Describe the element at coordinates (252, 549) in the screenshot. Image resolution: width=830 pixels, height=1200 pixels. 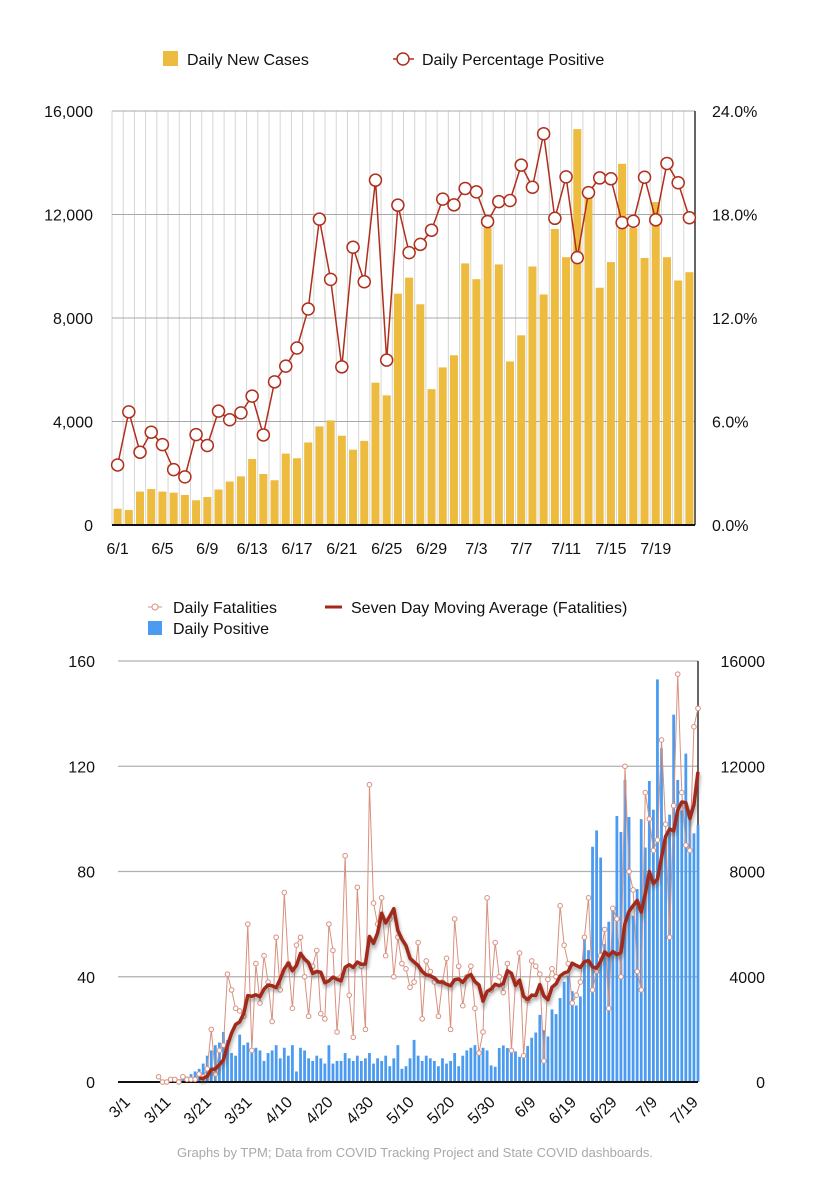
I see `x-tick-label: 6/13` at that location.